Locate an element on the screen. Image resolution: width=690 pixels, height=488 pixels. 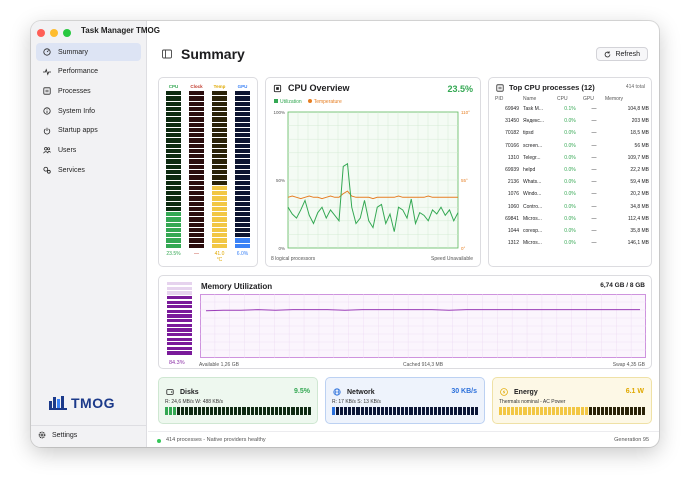
col-cpu: CPU is located at coordinates (562, 99).